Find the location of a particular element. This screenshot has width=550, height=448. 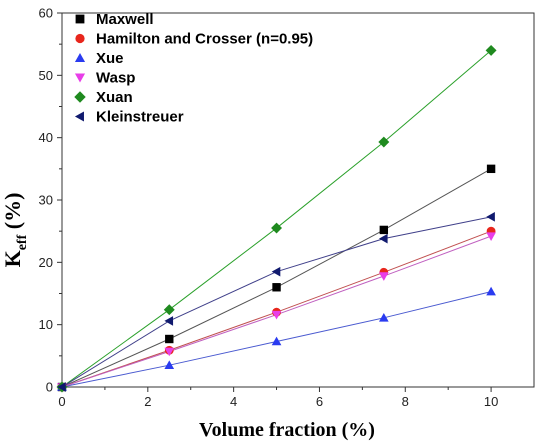

legend-label: Wasp is located at coordinates (115, 78).